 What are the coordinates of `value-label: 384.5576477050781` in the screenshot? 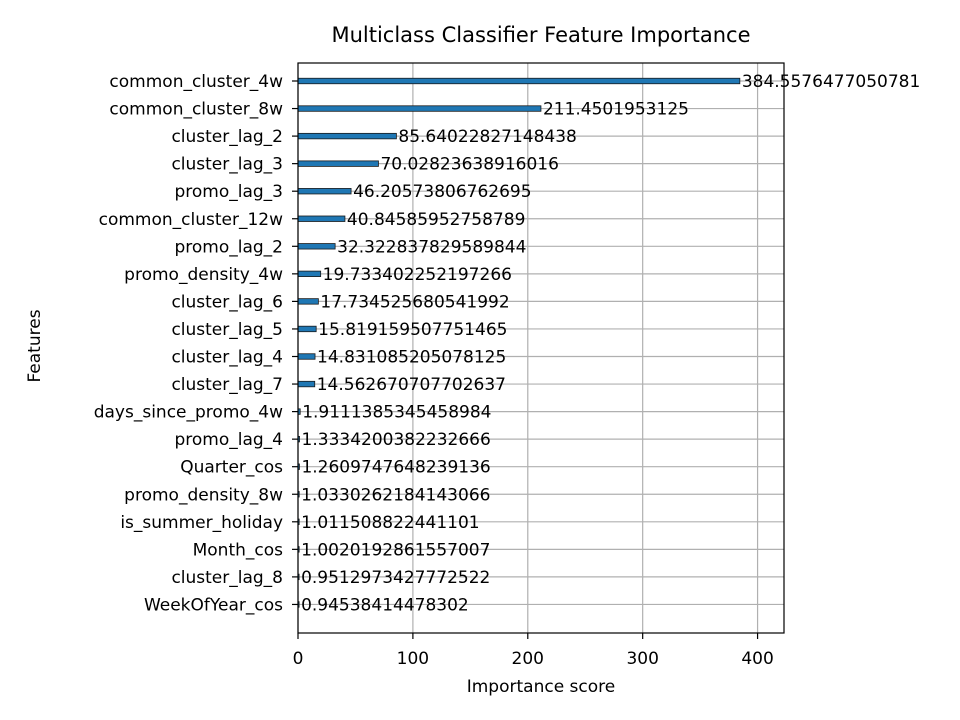 It's located at (831, 82).